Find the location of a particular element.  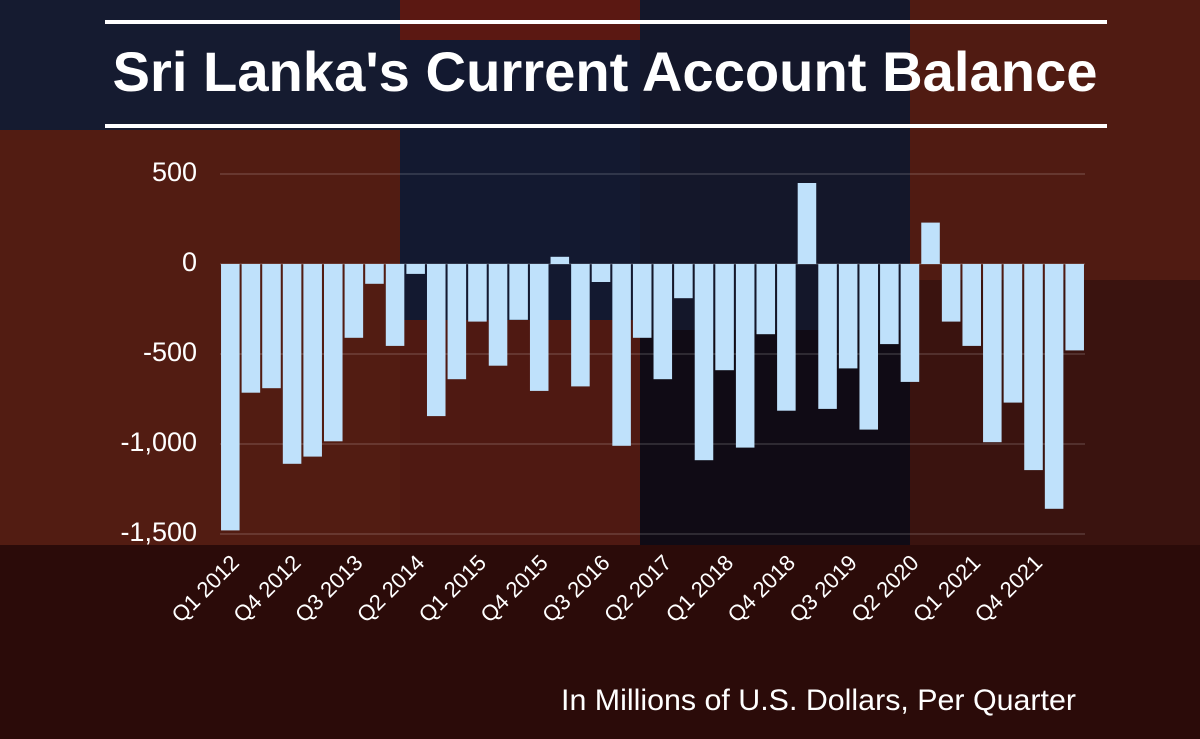

y-tick-label: 0 is located at coordinates (189, 262).